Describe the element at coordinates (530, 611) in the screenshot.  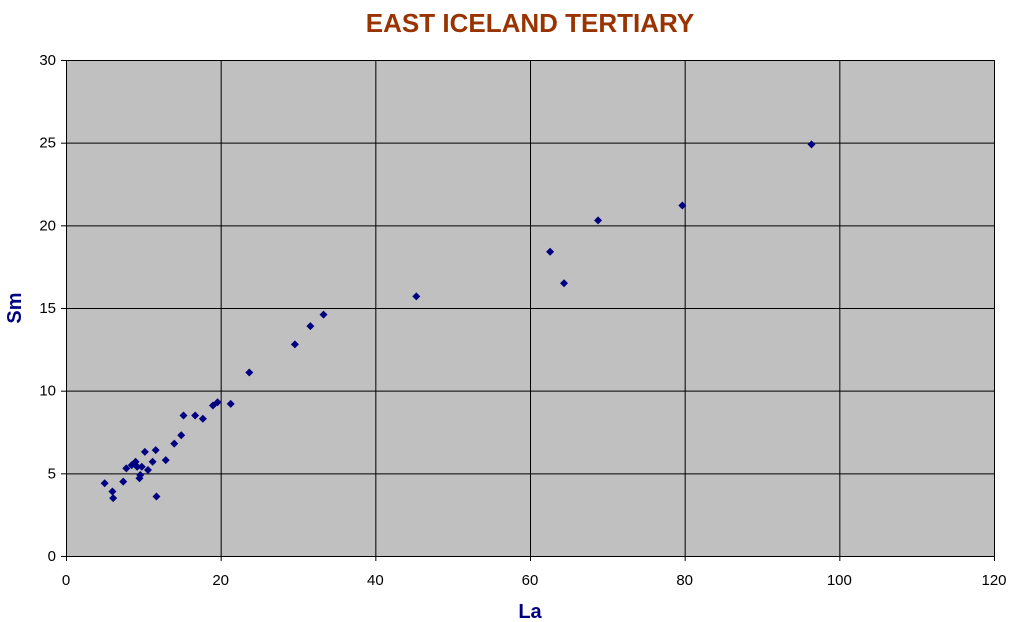
I see `x-axis-label: La` at that location.